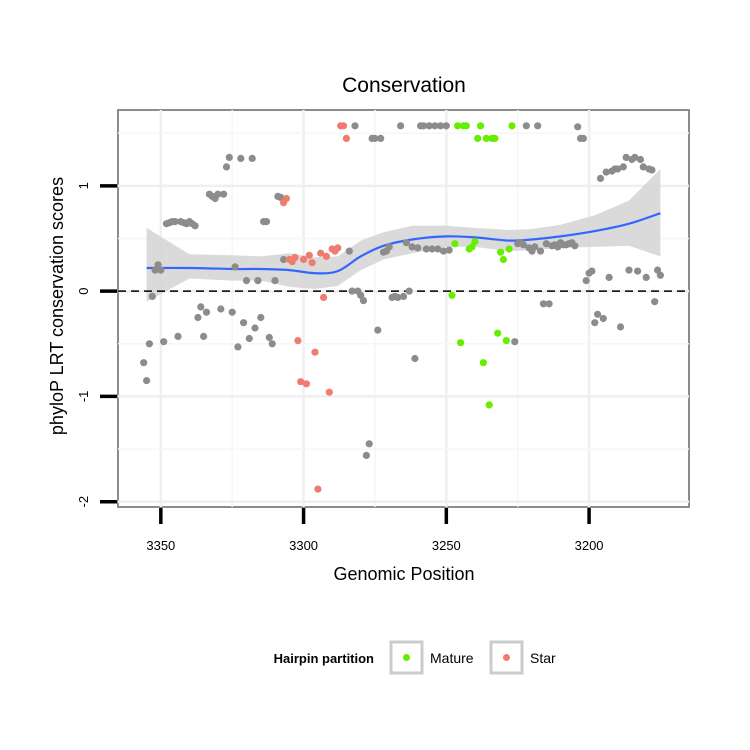  What do you see at coordinates (315, 307) in the screenshot?
I see `series-star` at bounding box center [315, 307].